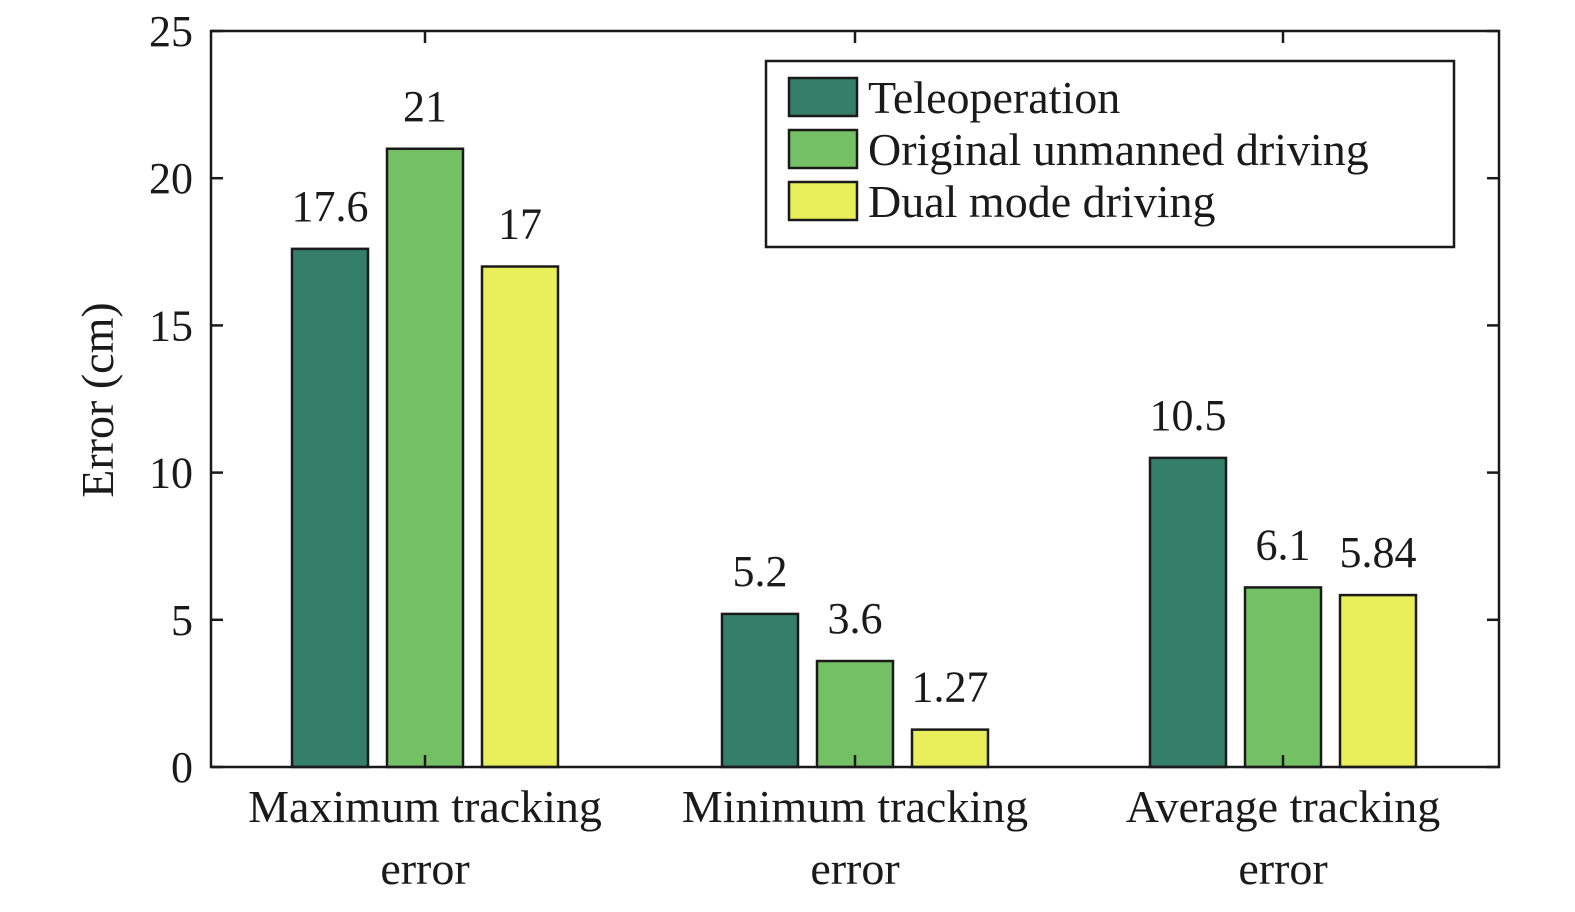 This screenshot has height=912, width=1575. Describe the element at coordinates (994, 97) in the screenshot. I see `legend-label: Teleoperation` at that location.